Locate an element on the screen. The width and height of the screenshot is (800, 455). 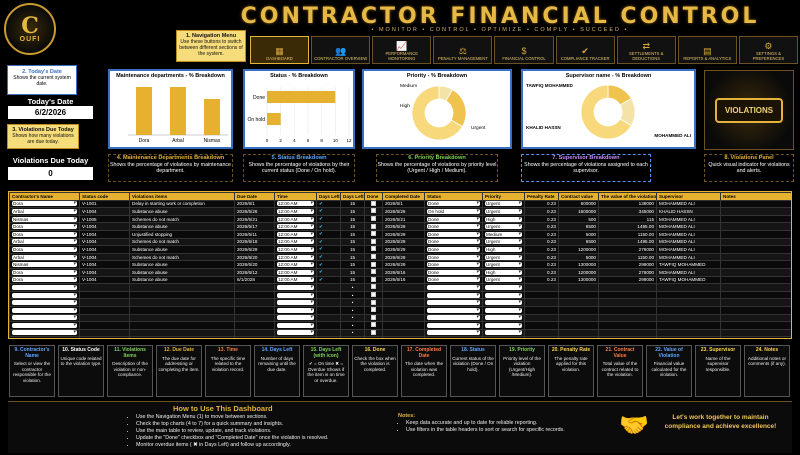
dropdown: Medium is located at coordinates (503, 234).